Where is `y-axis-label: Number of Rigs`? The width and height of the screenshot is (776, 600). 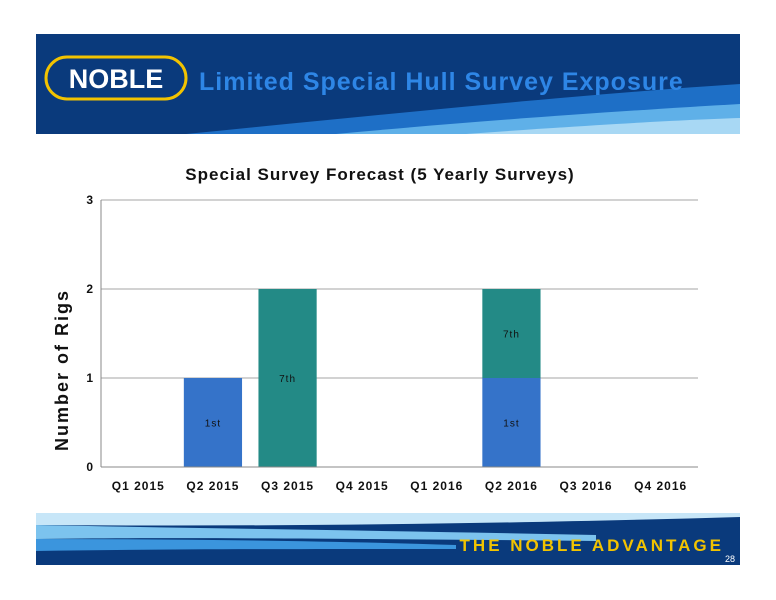 y-axis-label: Number of Rigs is located at coordinates (62, 370).